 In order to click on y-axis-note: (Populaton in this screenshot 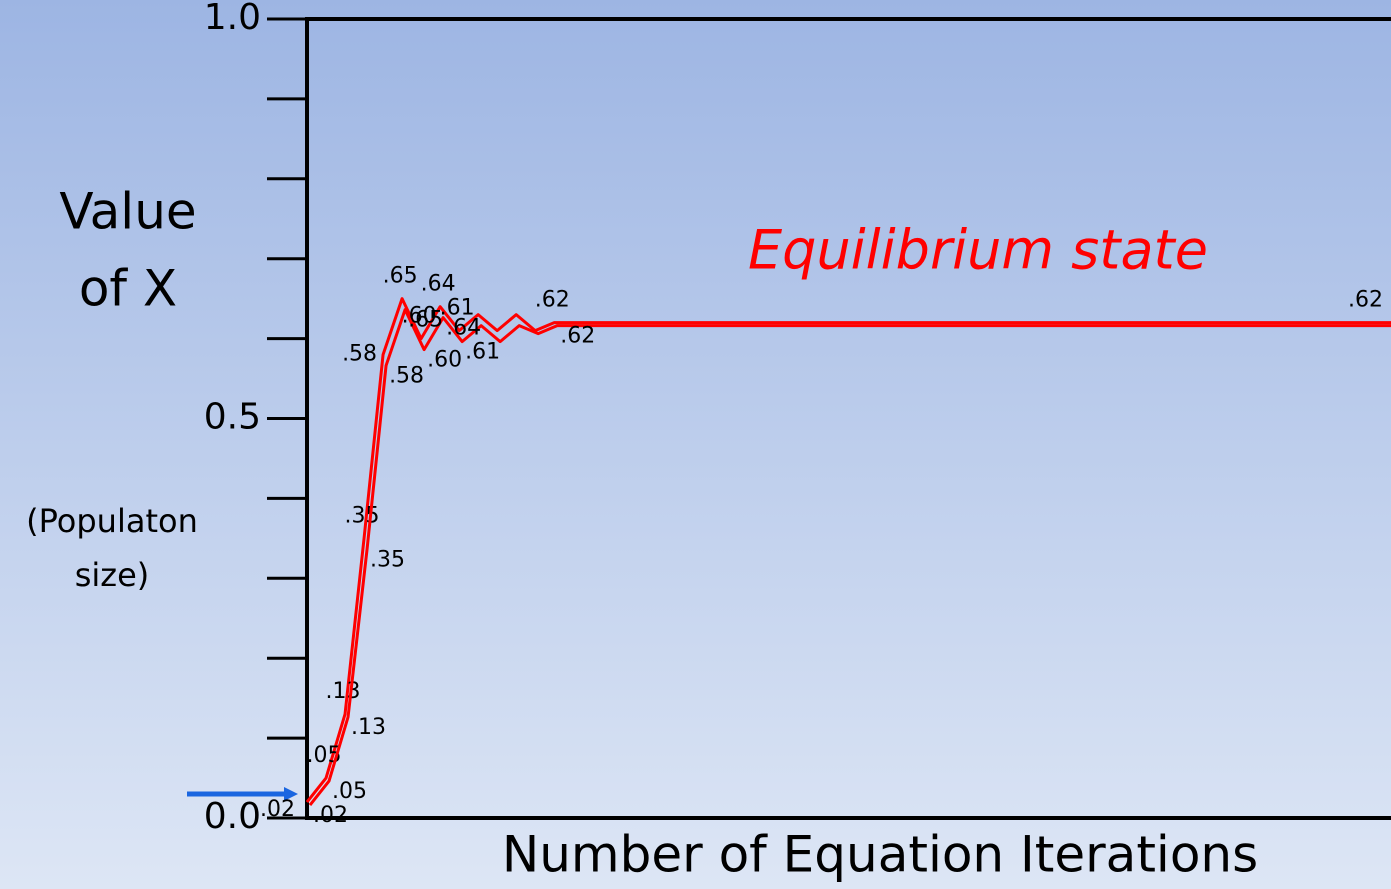, I will do `click(112, 521)`.